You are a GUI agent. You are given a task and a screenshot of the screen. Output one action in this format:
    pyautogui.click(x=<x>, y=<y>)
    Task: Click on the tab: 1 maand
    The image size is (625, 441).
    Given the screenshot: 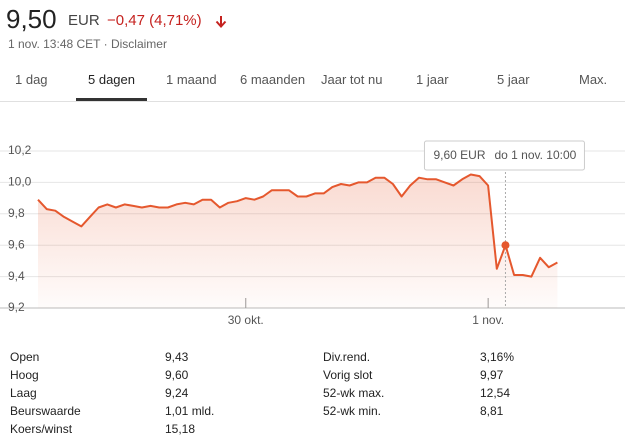 What is the action you would take?
    pyautogui.click(x=191, y=79)
    